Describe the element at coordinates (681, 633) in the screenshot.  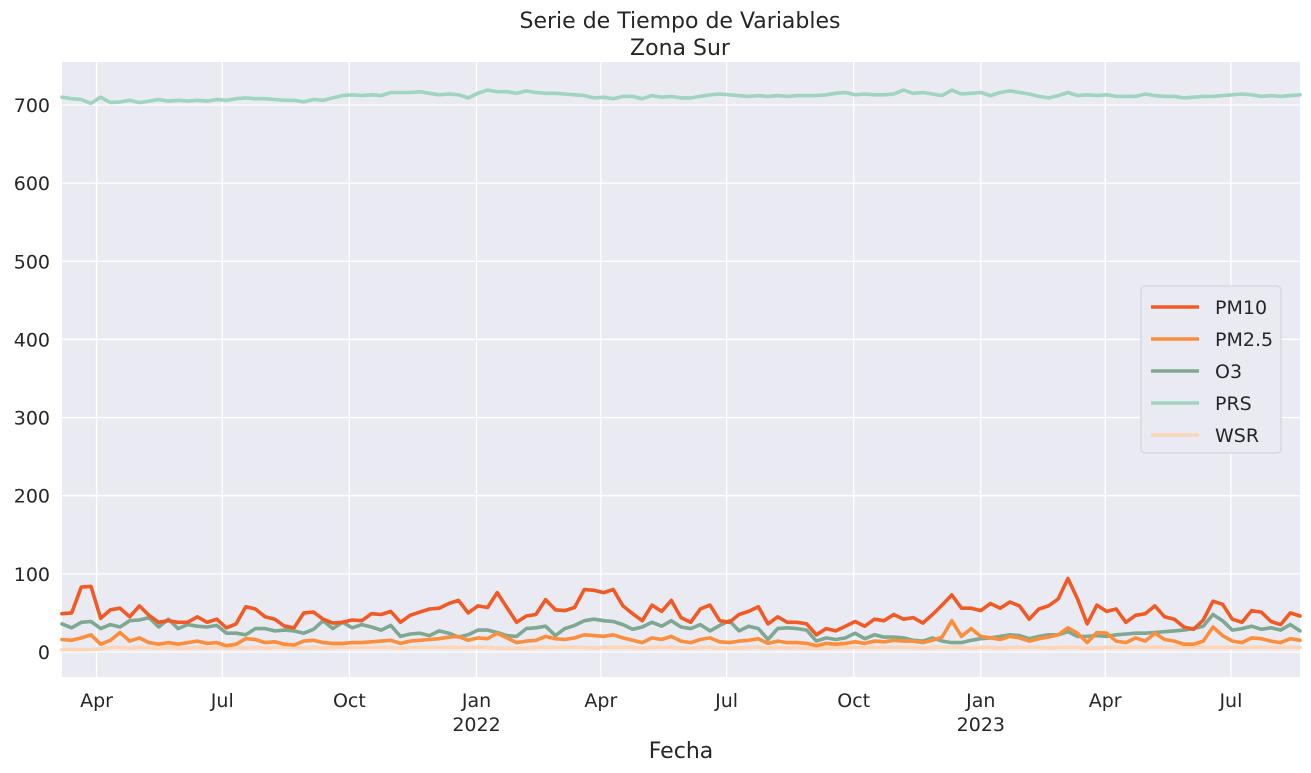
I see `series-line-pm25` at that location.